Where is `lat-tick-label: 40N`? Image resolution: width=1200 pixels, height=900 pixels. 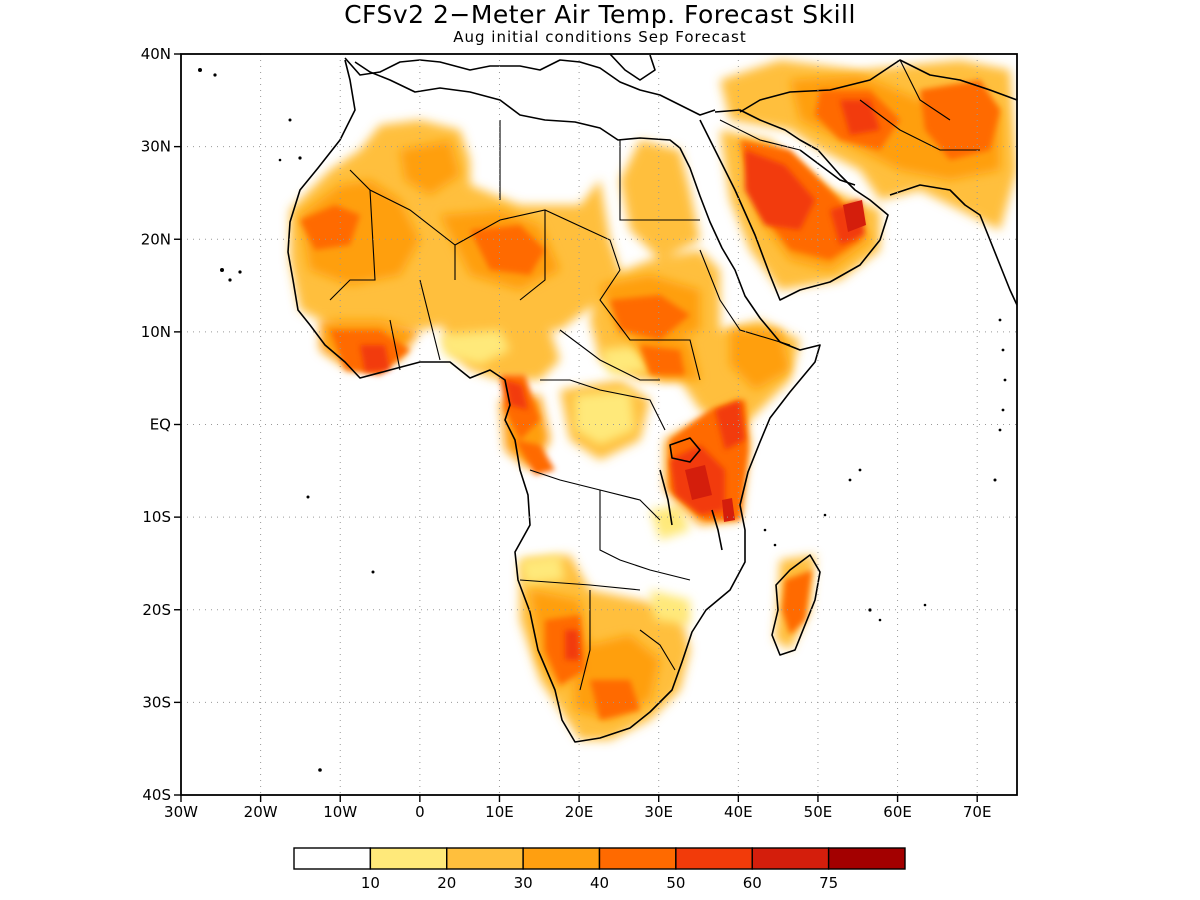
lat-tick-label: 40N is located at coordinates (156, 54).